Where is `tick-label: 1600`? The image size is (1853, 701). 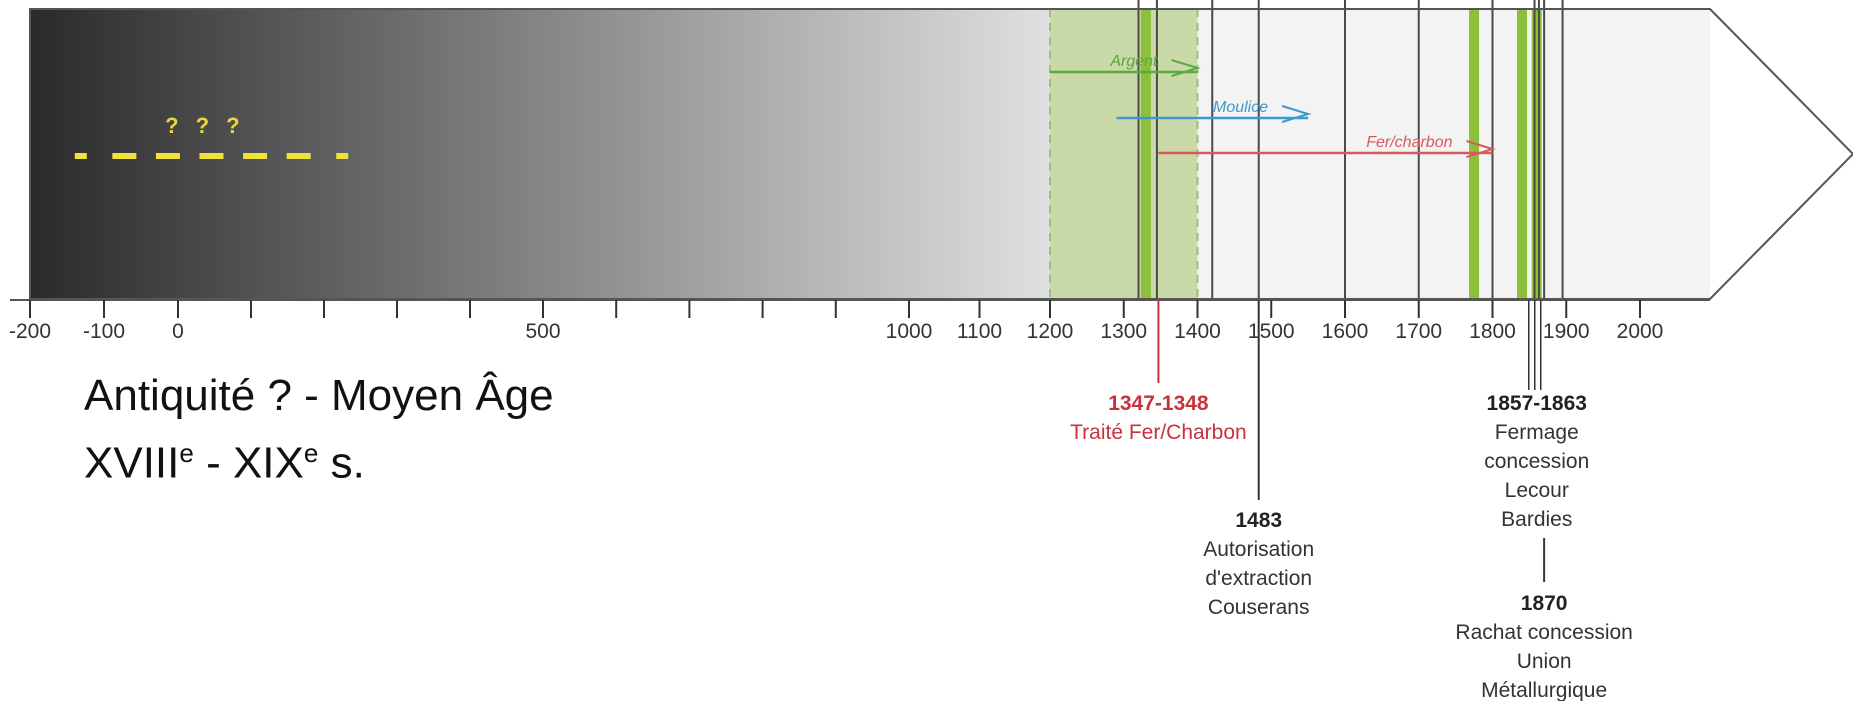
tick-label: 1600 is located at coordinates (1345, 331).